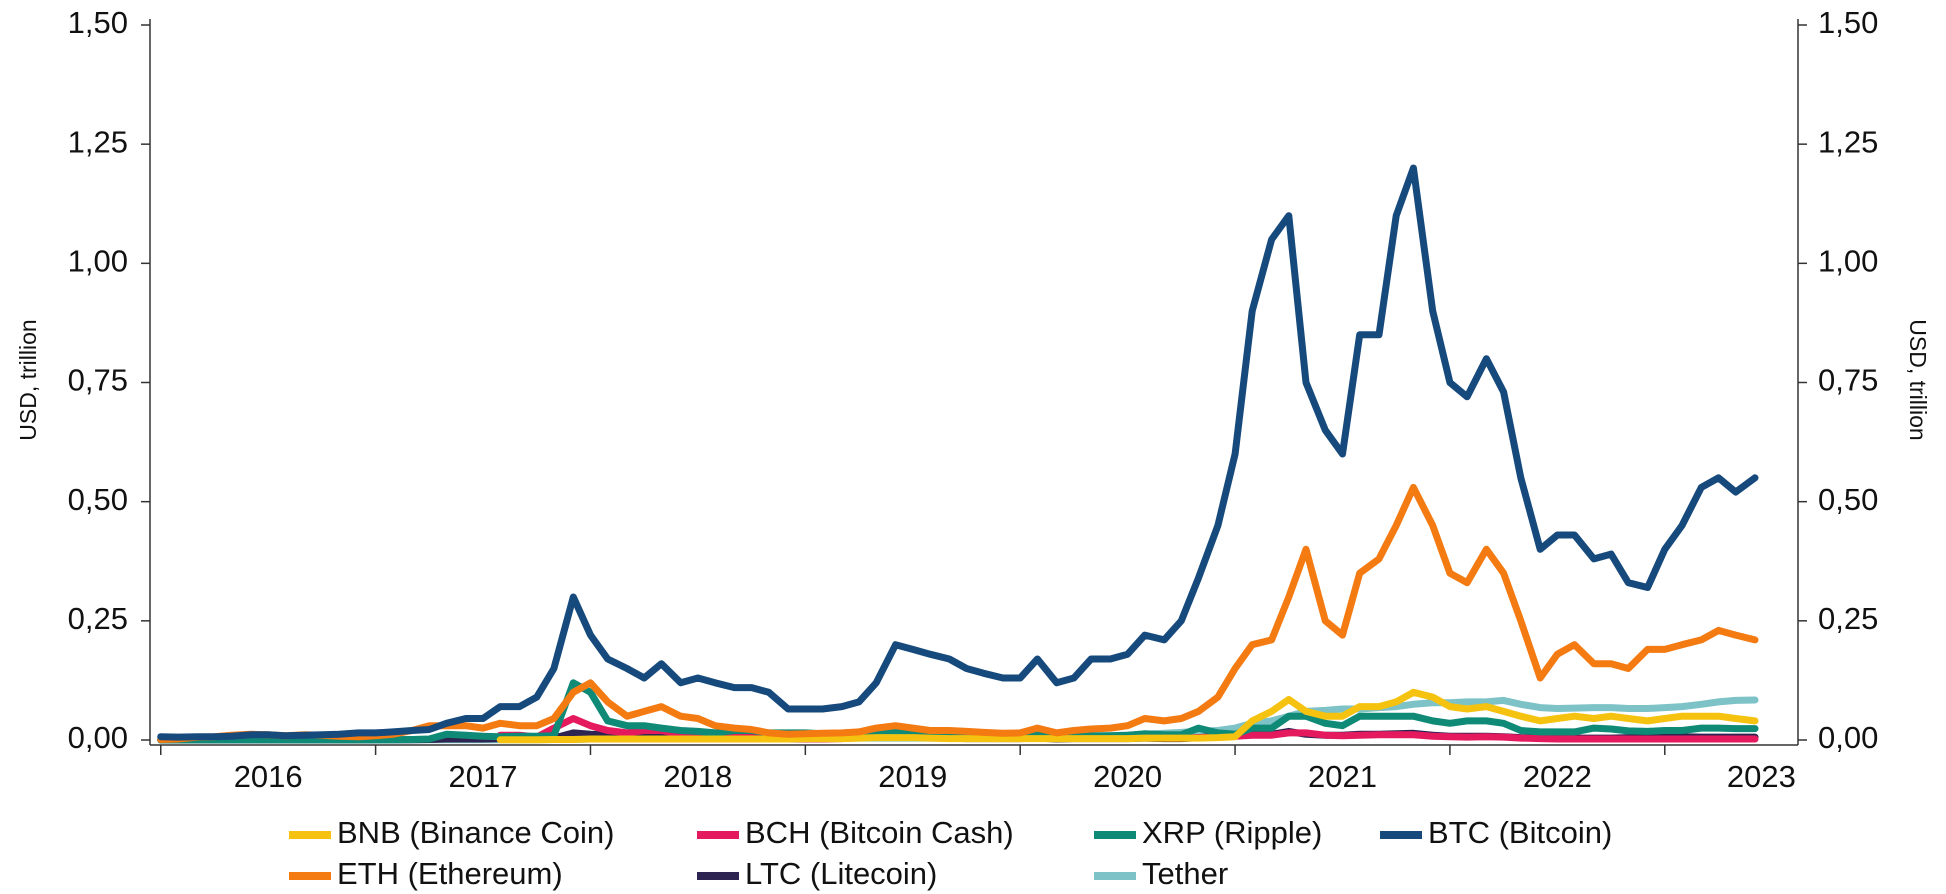 The image size is (1946, 894). What do you see at coordinates (841, 873) in the screenshot?
I see `legend-label: LTC (Litecoin)` at bounding box center [841, 873].